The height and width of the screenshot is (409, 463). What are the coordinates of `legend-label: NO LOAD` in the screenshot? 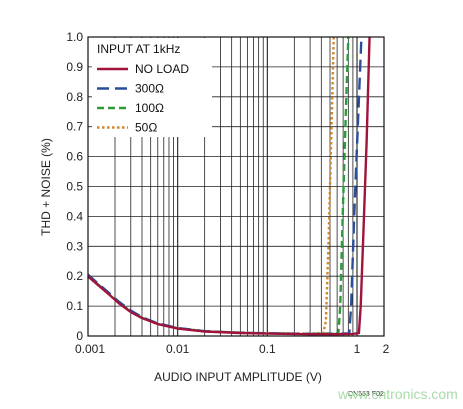 It's located at (162, 69).